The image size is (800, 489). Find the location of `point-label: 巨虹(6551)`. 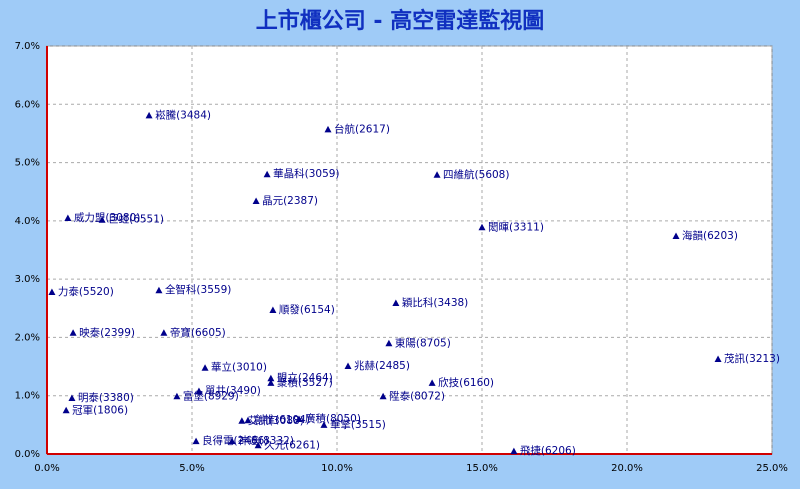

point-label: 巨虹(6551) is located at coordinates (136, 220).